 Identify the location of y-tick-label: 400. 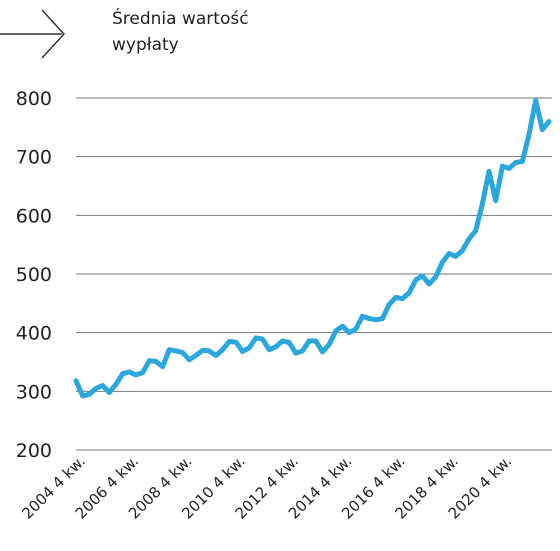
(34, 334).